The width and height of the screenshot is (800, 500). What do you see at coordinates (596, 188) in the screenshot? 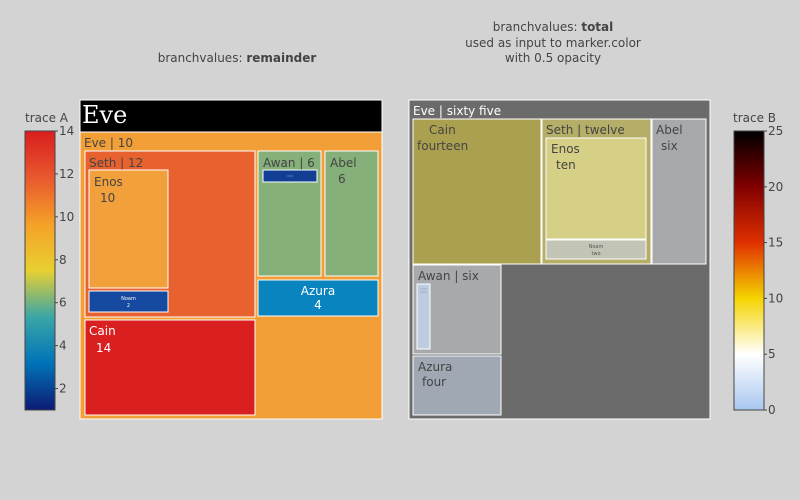
I see `tile-b-enos: Enos ten` at bounding box center [596, 188].